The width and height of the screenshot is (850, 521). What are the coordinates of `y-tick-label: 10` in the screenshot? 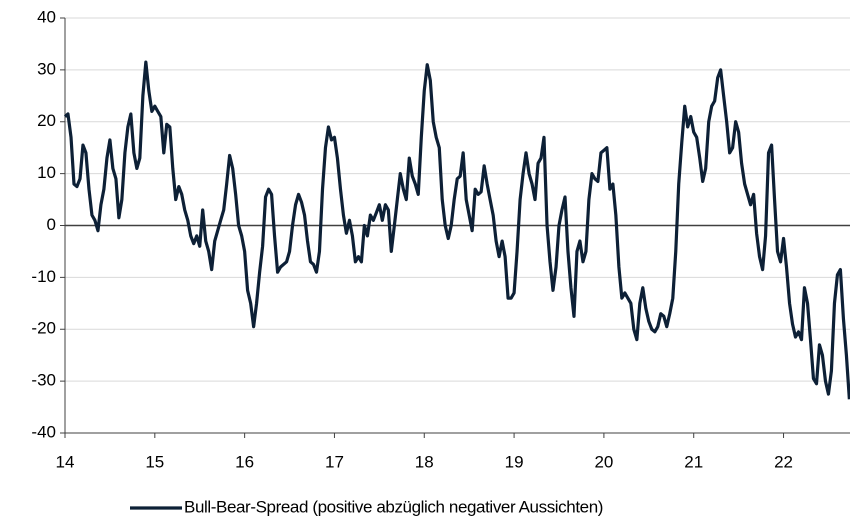 It's located at (46, 172).